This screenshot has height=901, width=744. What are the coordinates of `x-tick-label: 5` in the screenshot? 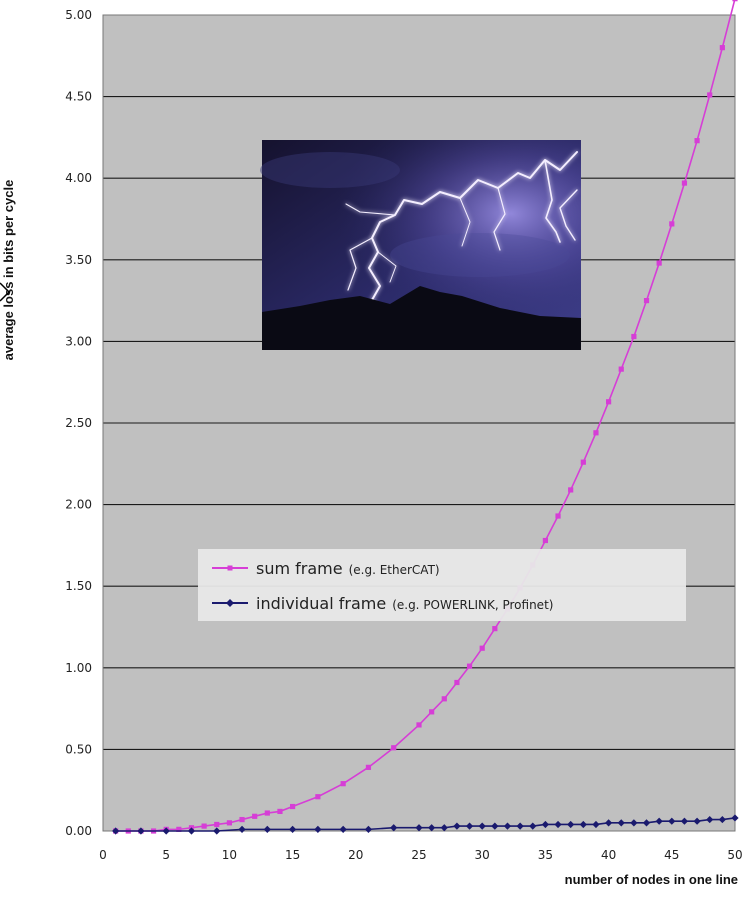 It's located at (166, 855).